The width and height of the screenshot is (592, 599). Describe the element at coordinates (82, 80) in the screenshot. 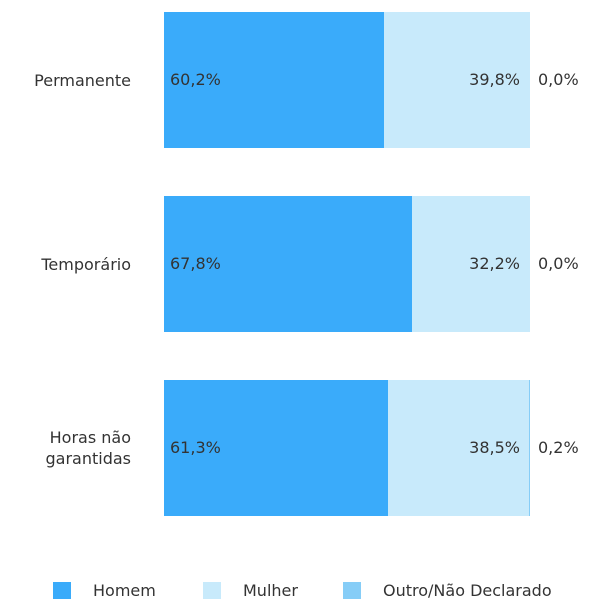

I see `category-label: Permanente` at that location.